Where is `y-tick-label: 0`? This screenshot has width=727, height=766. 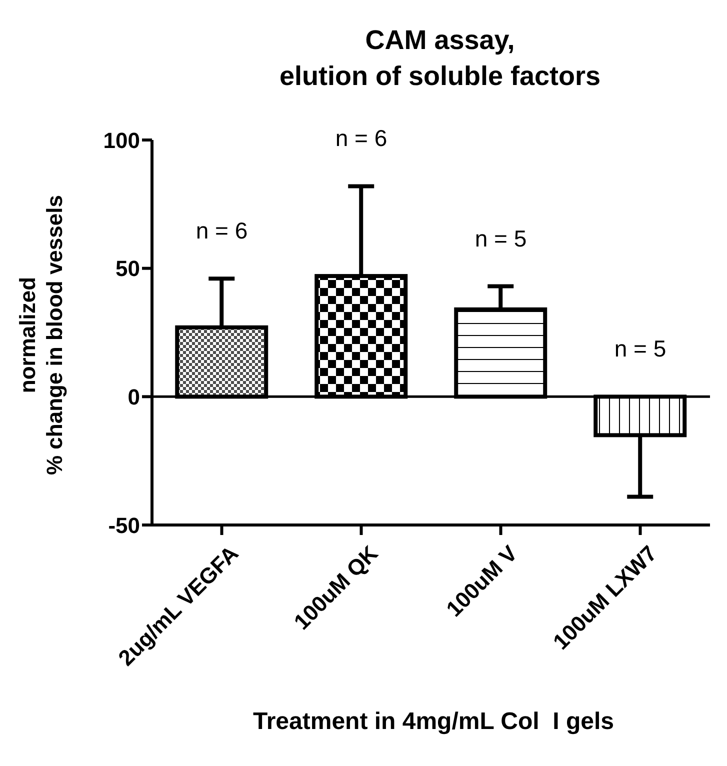
y-tick-label: 0 is located at coordinates (134, 397).